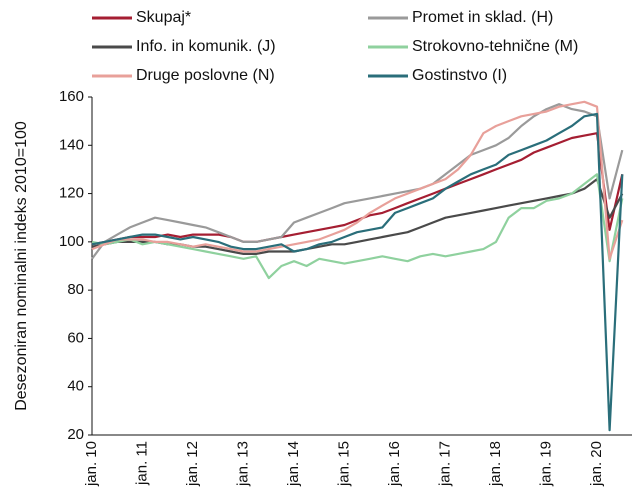 Image resolution: width=635 pixels, height=504 pixels. Describe the element at coordinates (75, 434) in the screenshot. I see `y-tick-label: 20` at that location.